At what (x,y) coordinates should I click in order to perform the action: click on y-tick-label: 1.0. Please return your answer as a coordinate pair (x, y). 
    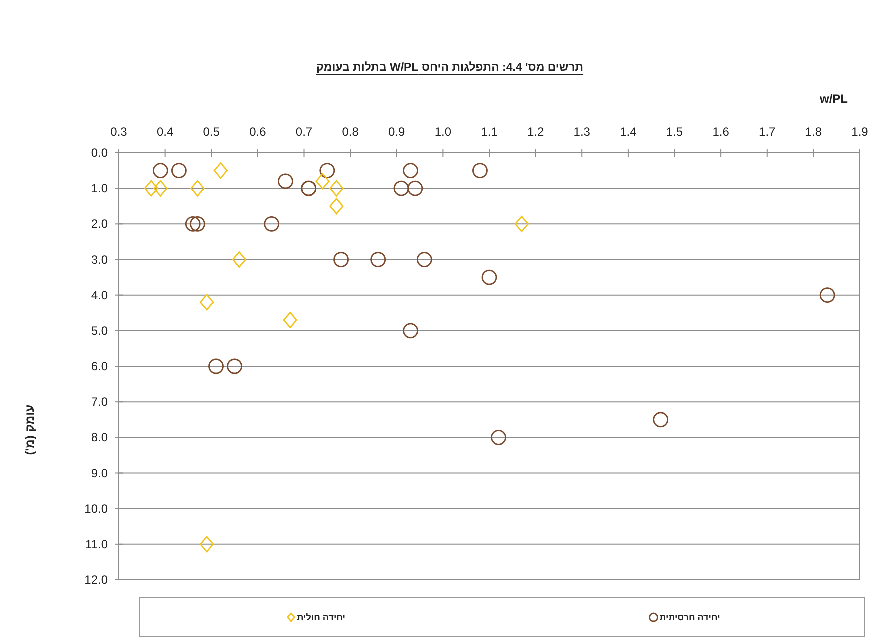
    Looking at the image, I should click on (99, 189).